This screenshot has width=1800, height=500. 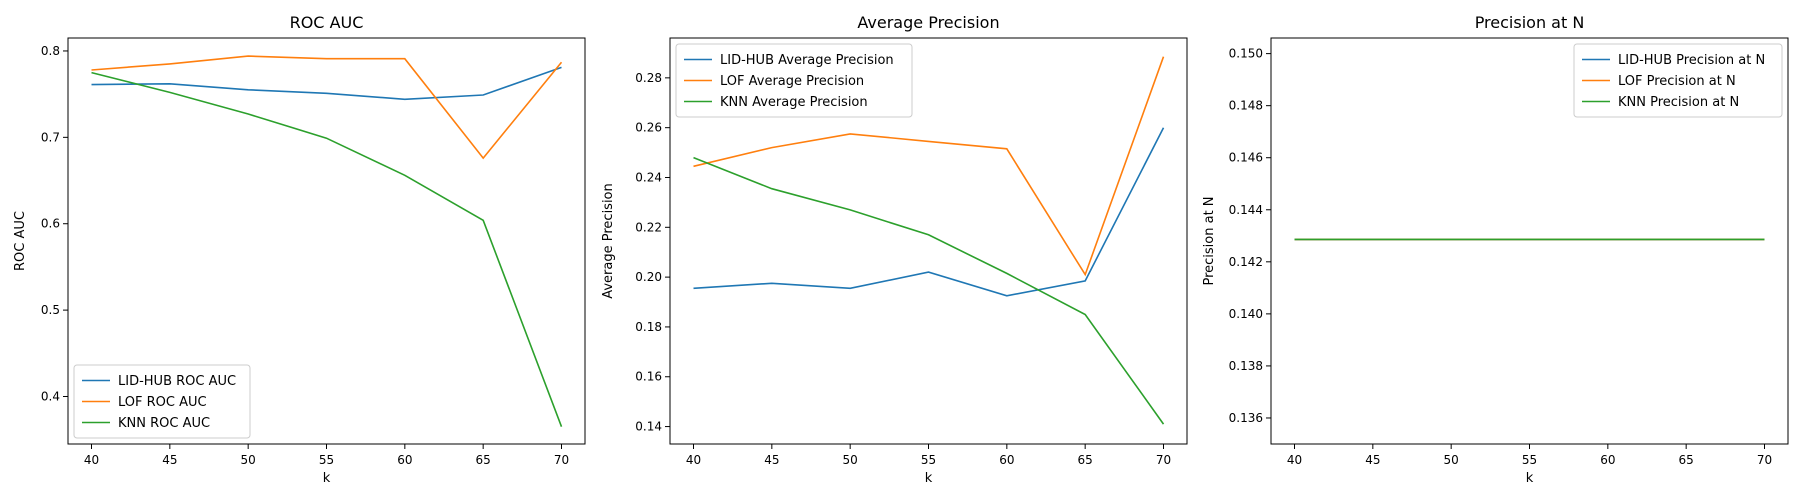 What do you see at coordinates (1246, 158) in the screenshot?
I see `y-tick-label: 0.146` at bounding box center [1246, 158].